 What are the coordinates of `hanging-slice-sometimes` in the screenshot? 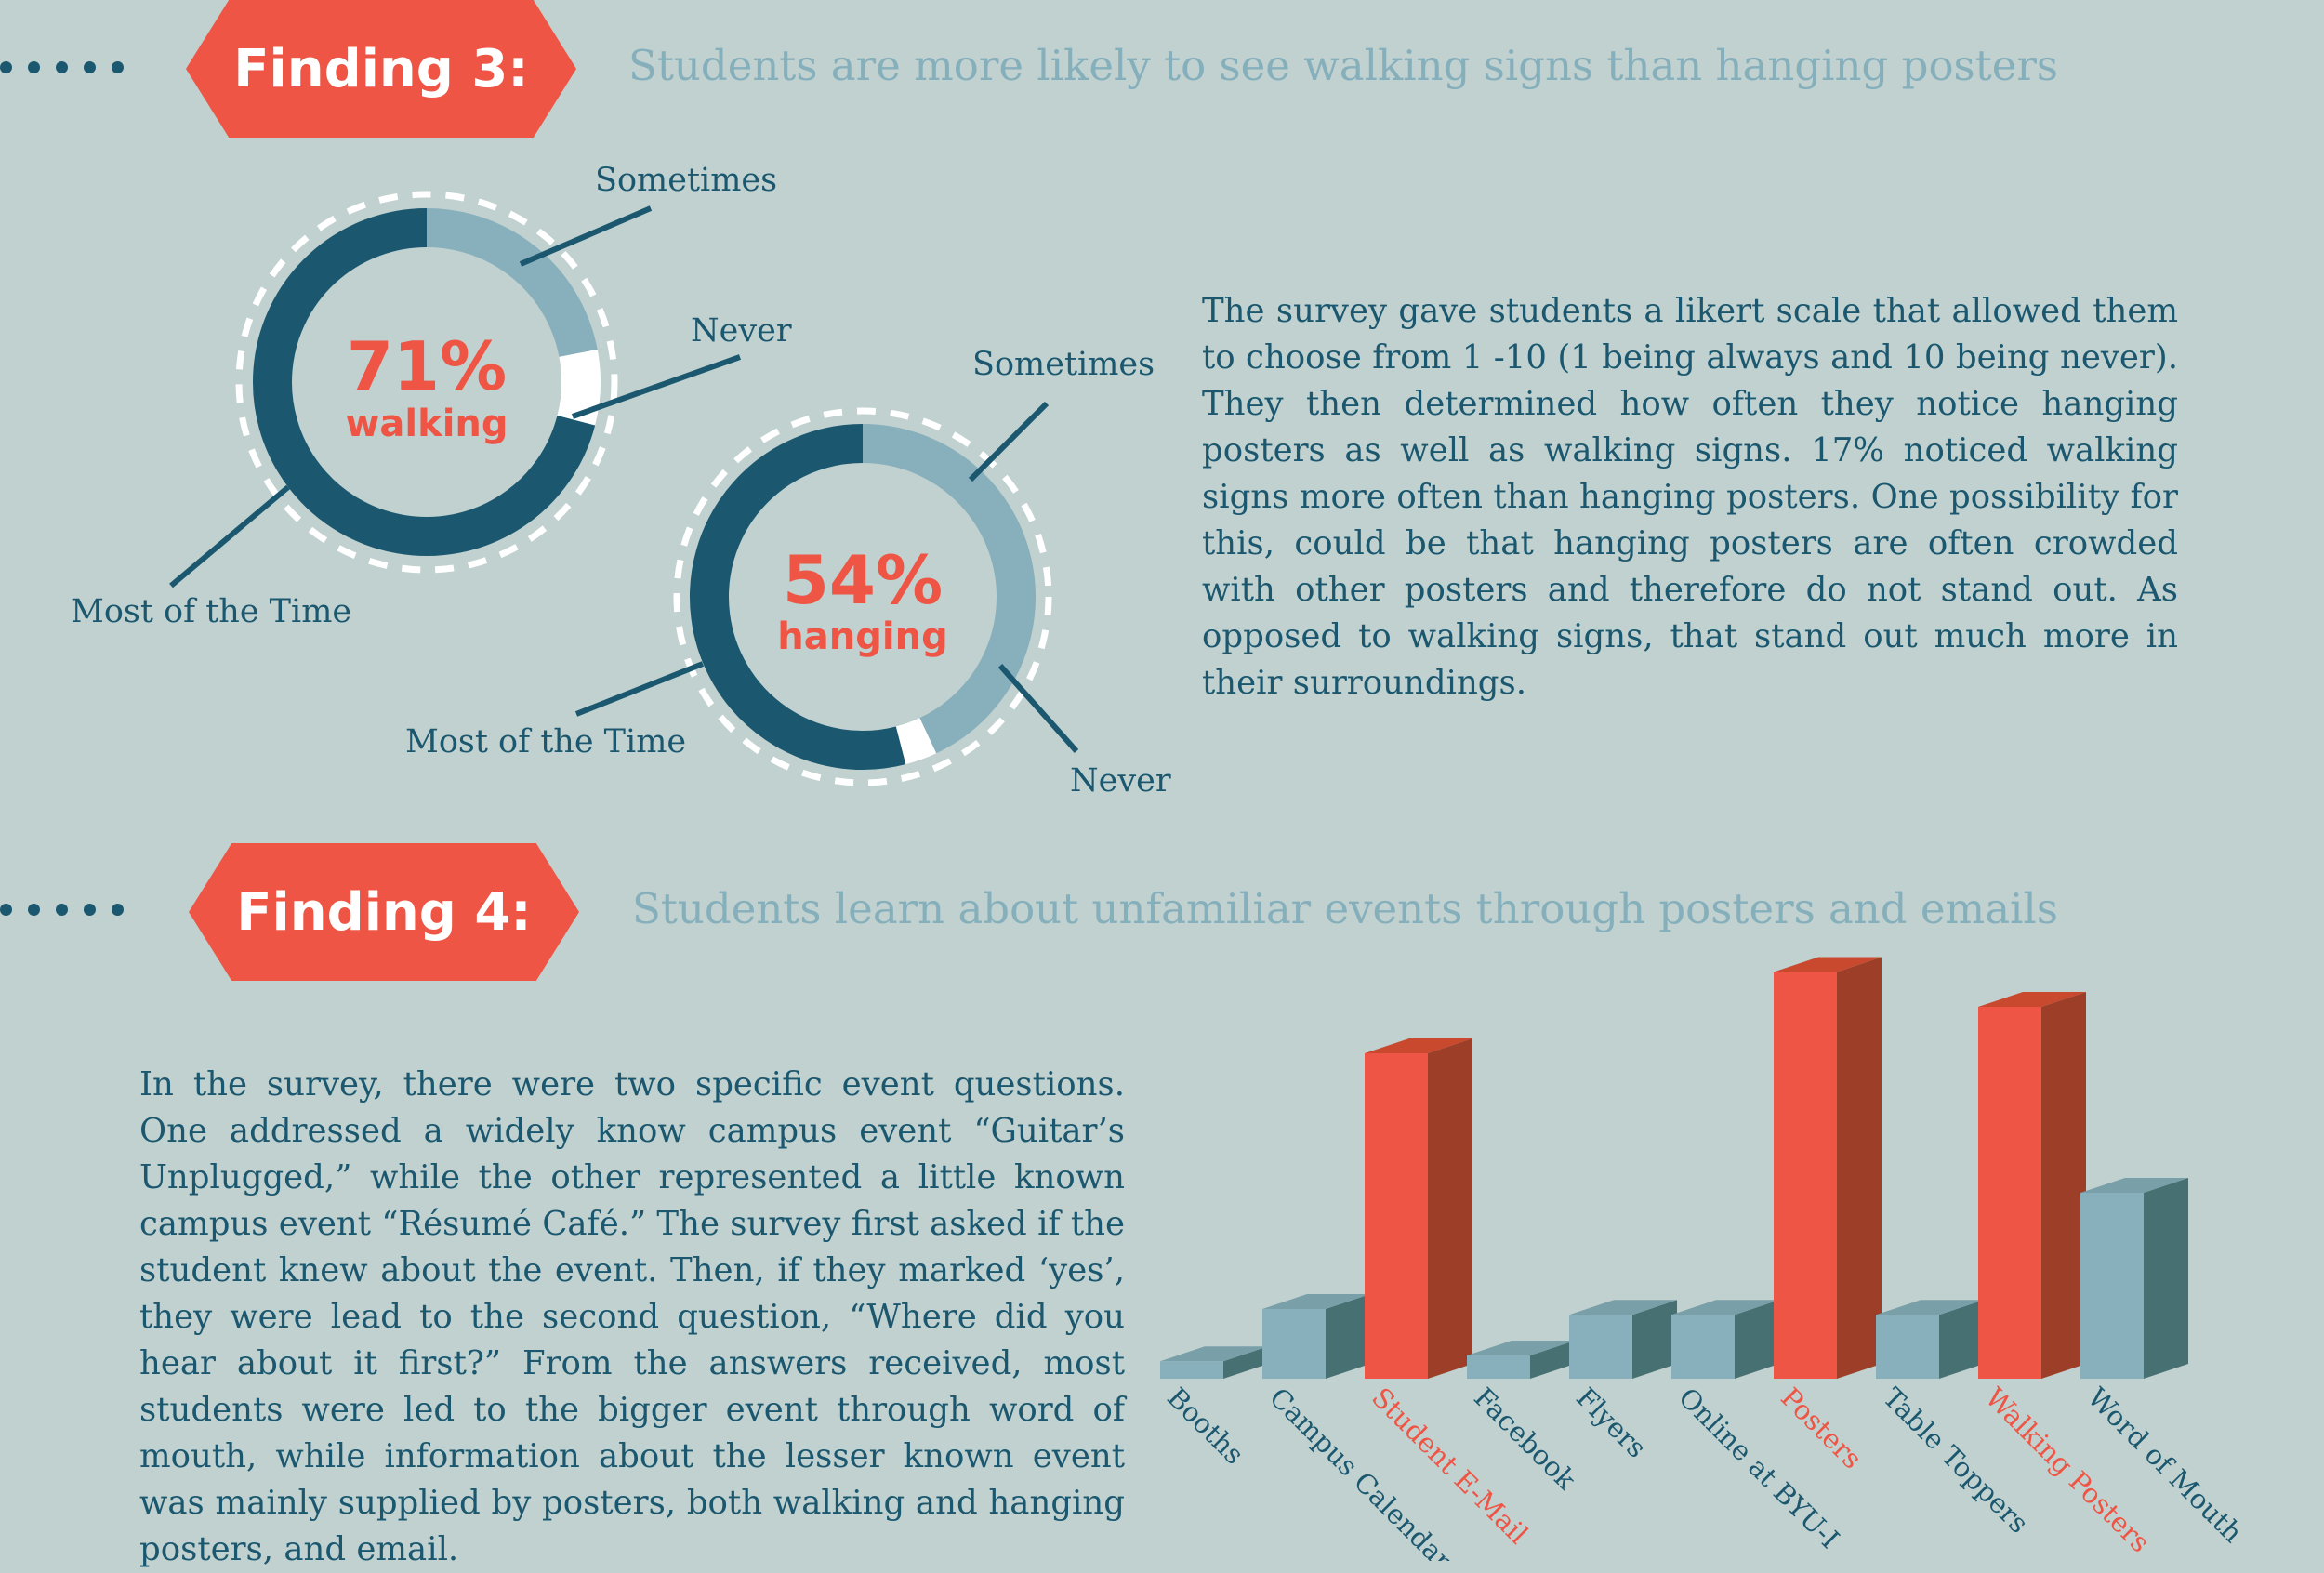 It's located at (949, 589).